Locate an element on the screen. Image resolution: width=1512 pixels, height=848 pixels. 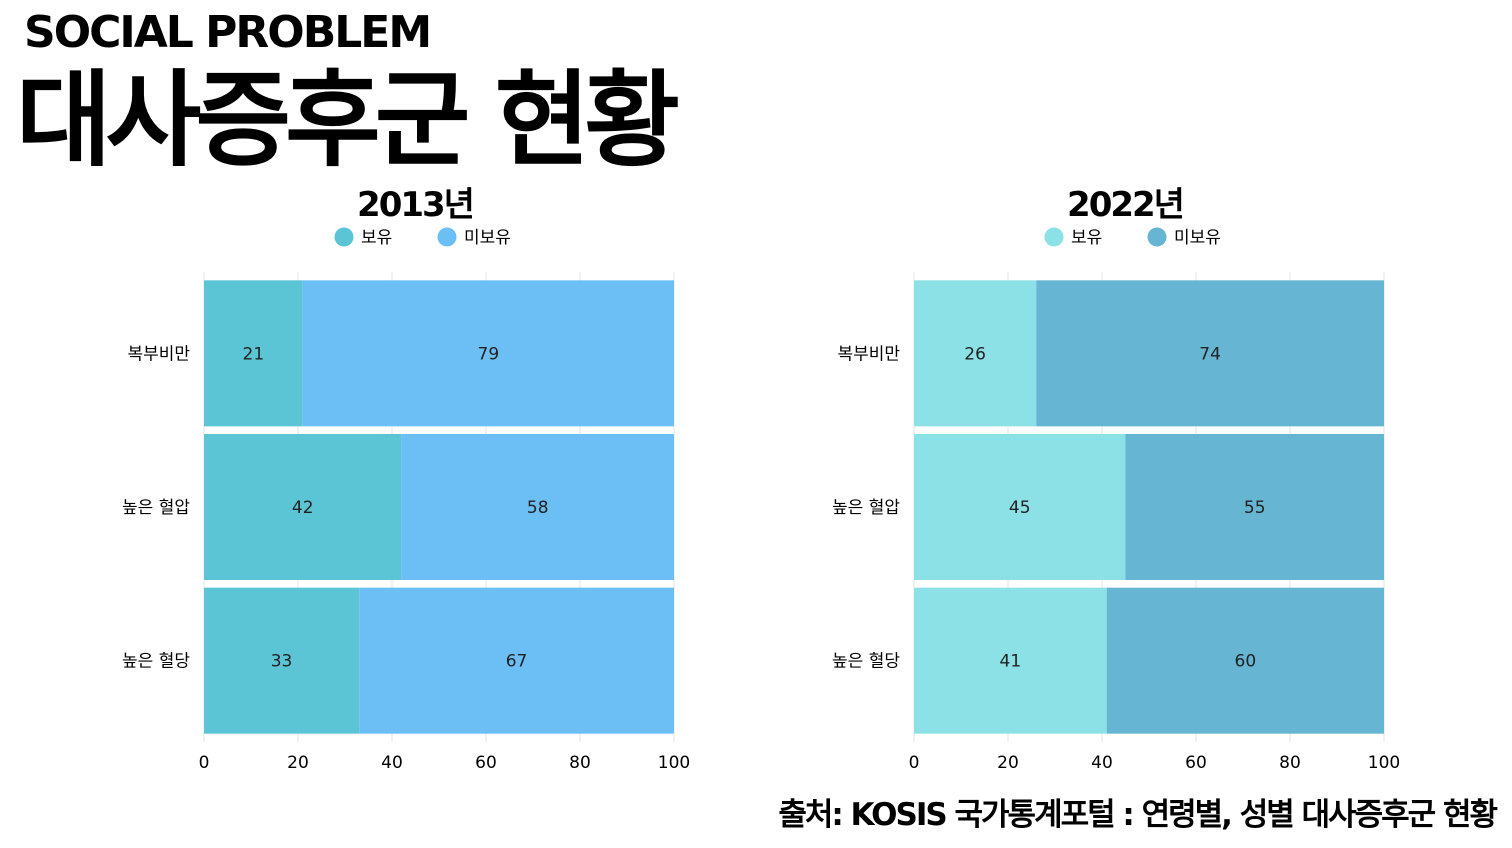
page-title: 대사증후군 현황 is located at coordinates (348, 120).